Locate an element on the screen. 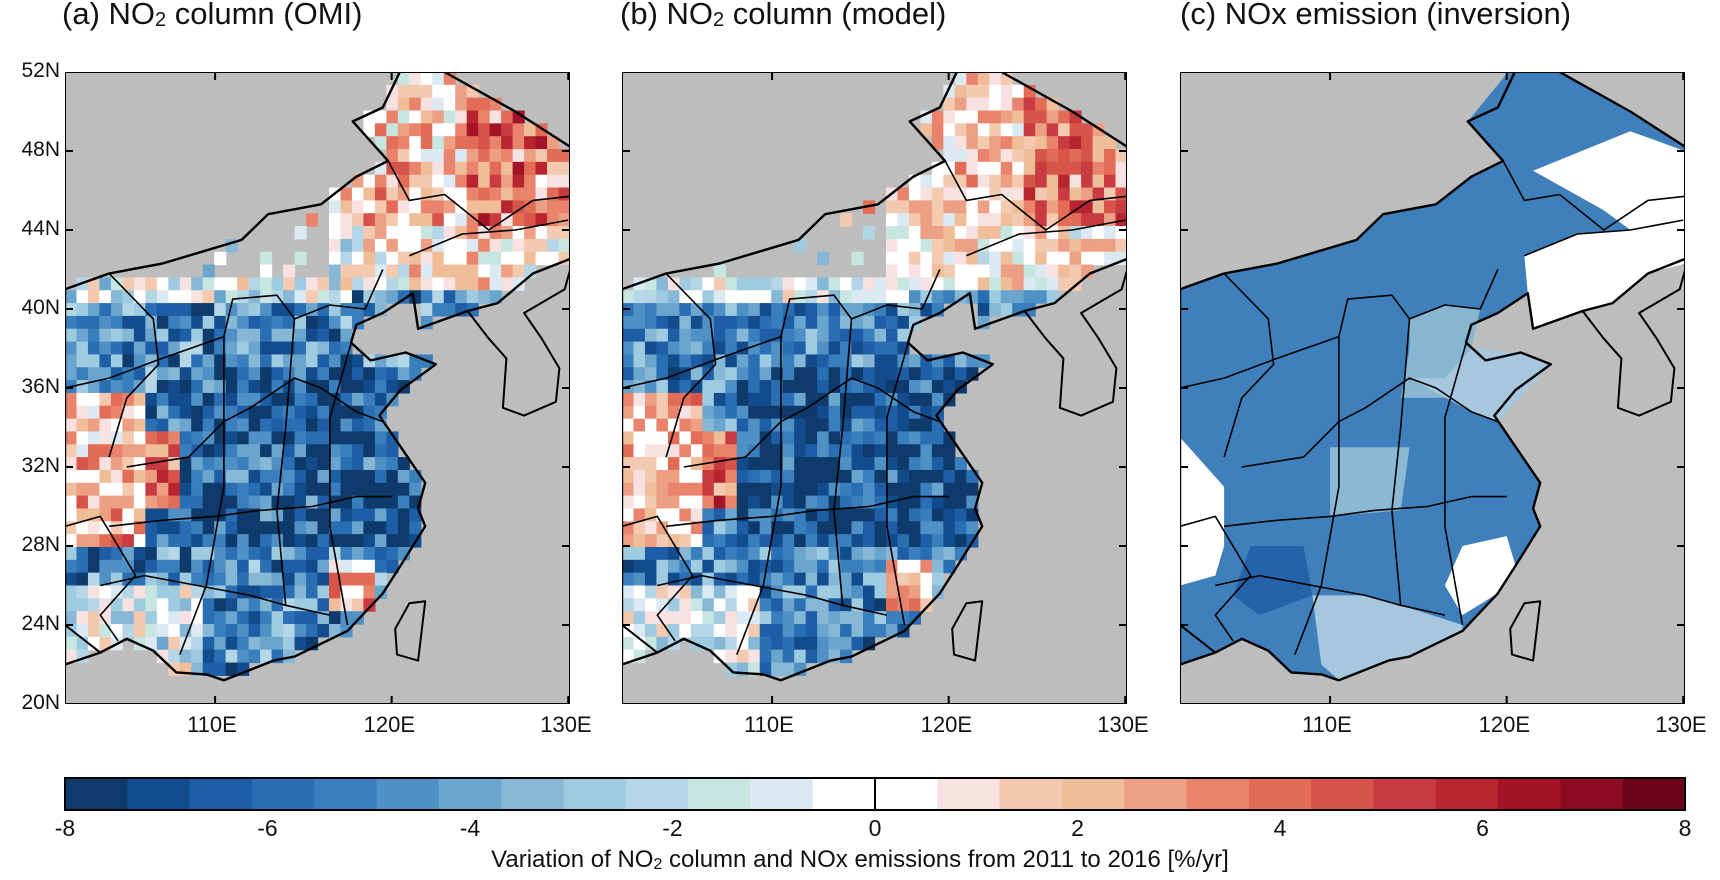 This screenshot has height=880, width=1720. colorbar-tick-label: 0 is located at coordinates (875, 828).